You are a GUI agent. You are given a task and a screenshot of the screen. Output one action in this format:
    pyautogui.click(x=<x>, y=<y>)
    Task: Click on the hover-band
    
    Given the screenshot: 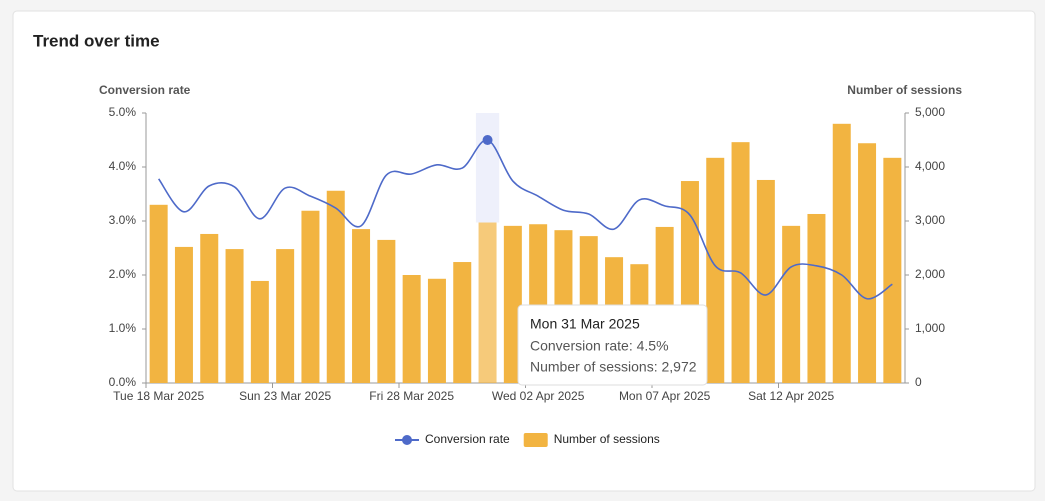 What is the action you would take?
    pyautogui.click(x=487, y=168)
    